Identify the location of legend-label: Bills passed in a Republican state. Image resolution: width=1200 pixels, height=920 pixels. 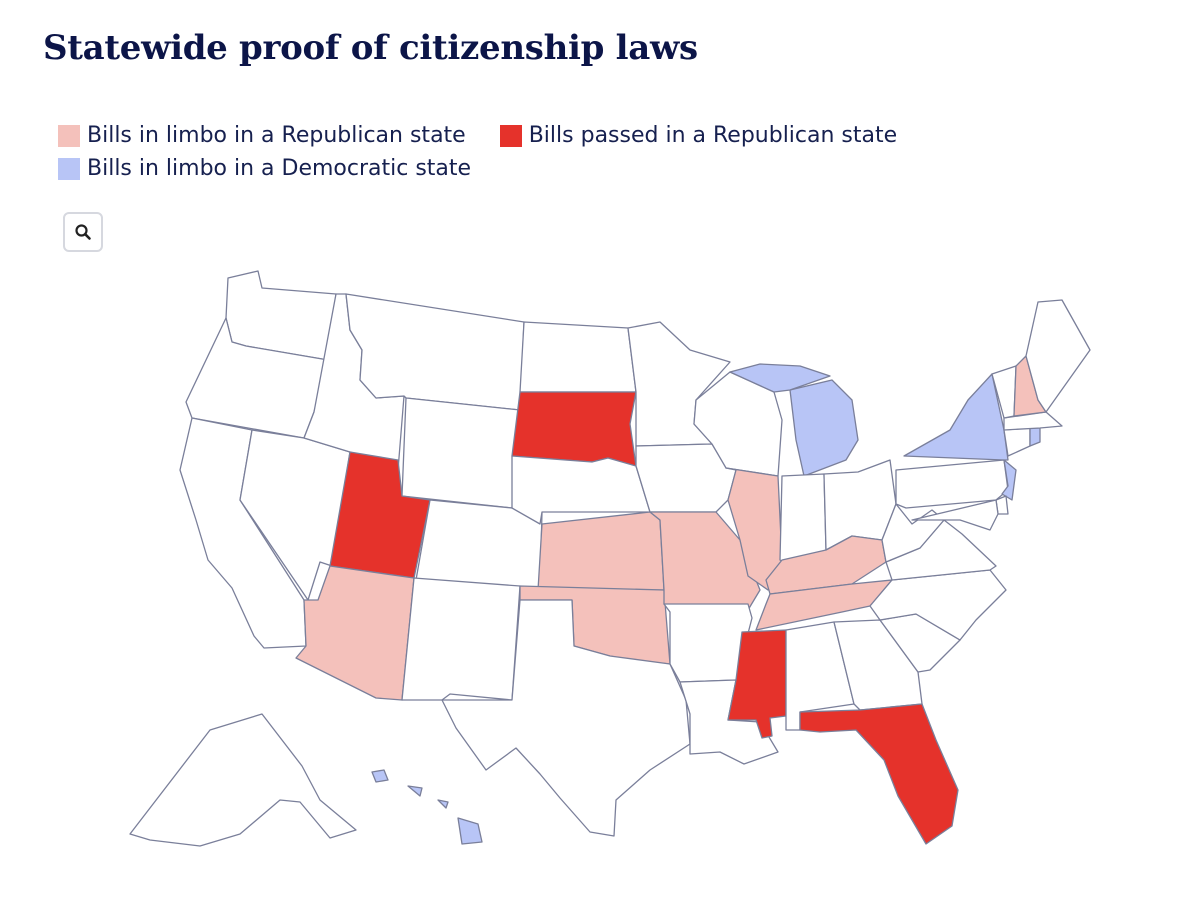
(713, 135).